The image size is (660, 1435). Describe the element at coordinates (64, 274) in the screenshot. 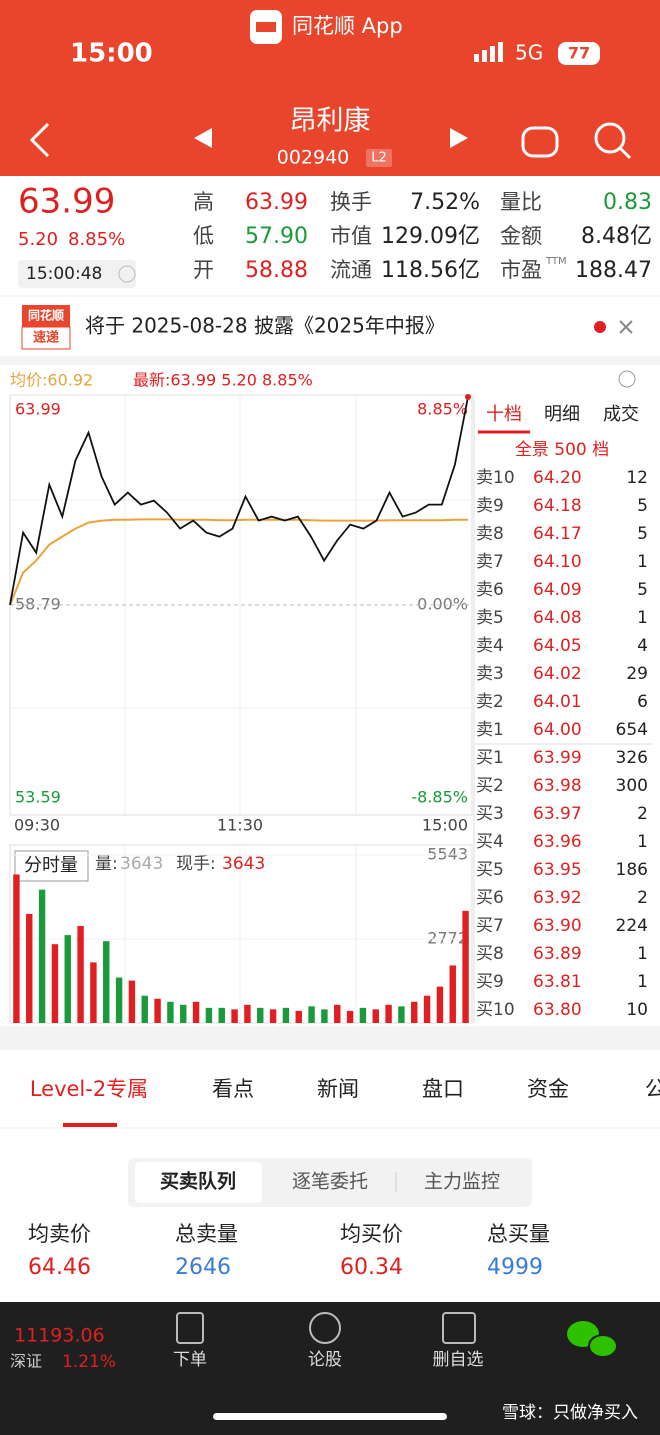

I see `quote-time: 15:00:48` at that location.